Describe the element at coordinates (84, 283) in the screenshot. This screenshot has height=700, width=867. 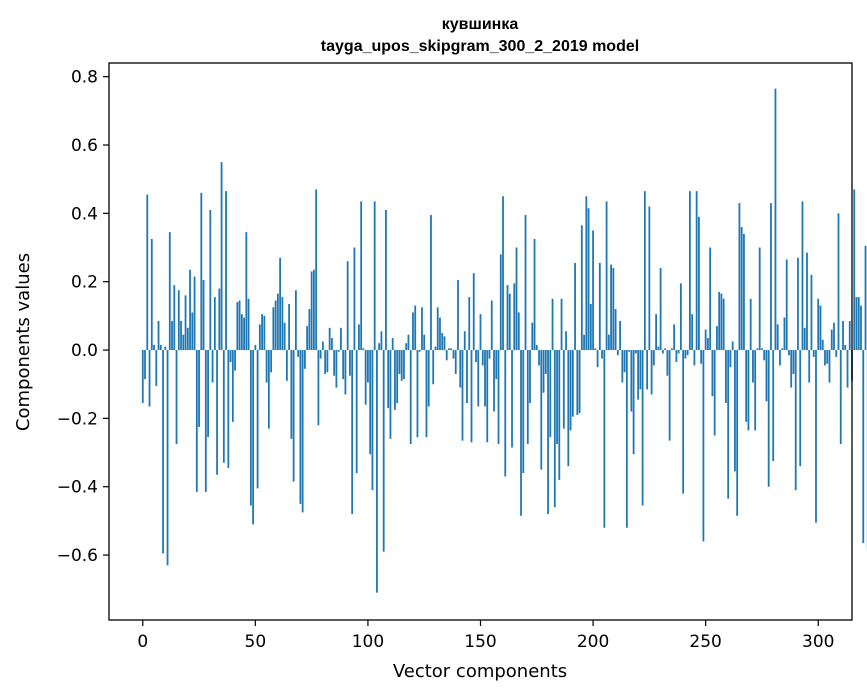
I see `y-tick-label: 0.2` at that location.